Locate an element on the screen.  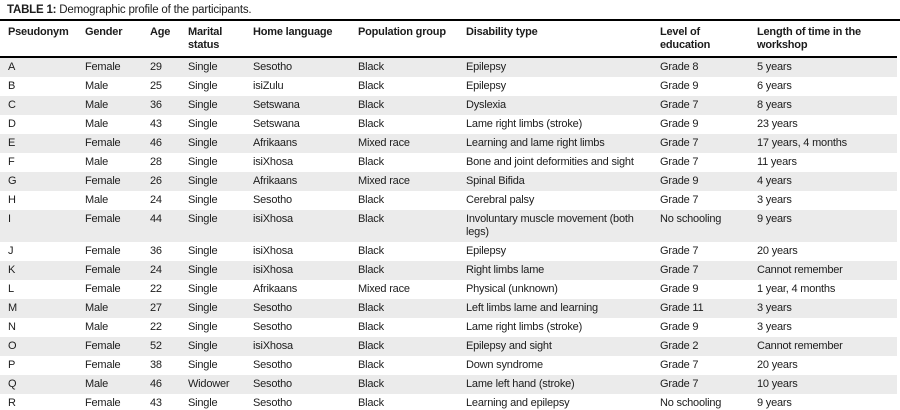
column-header: Level of education is located at coordinates (708, 39).